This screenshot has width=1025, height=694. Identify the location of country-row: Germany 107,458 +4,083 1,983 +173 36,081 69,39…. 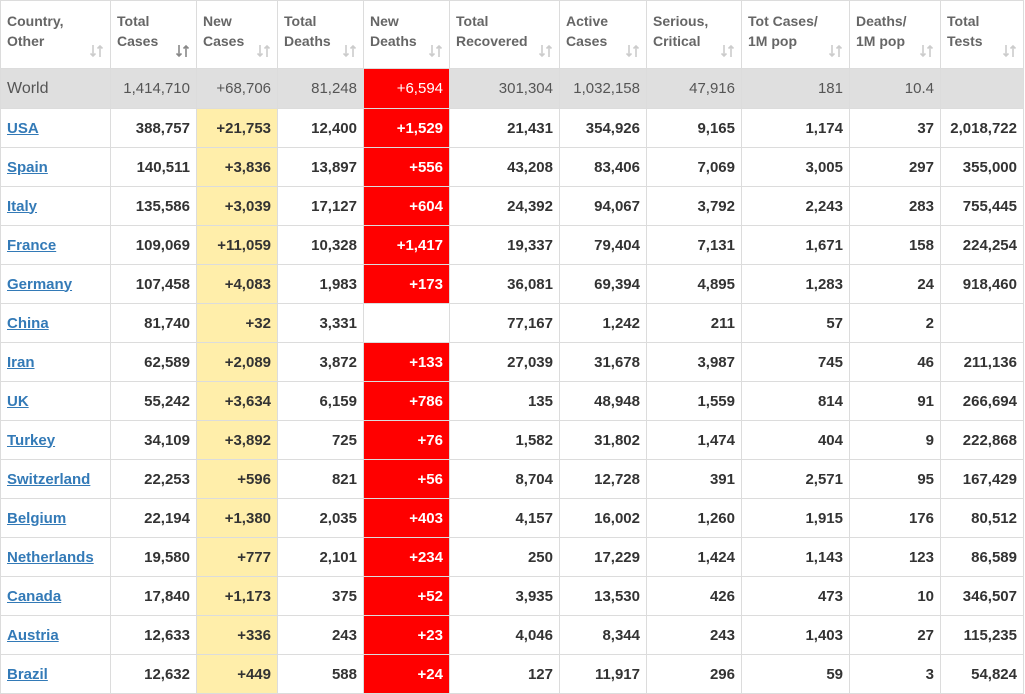
(512, 284).